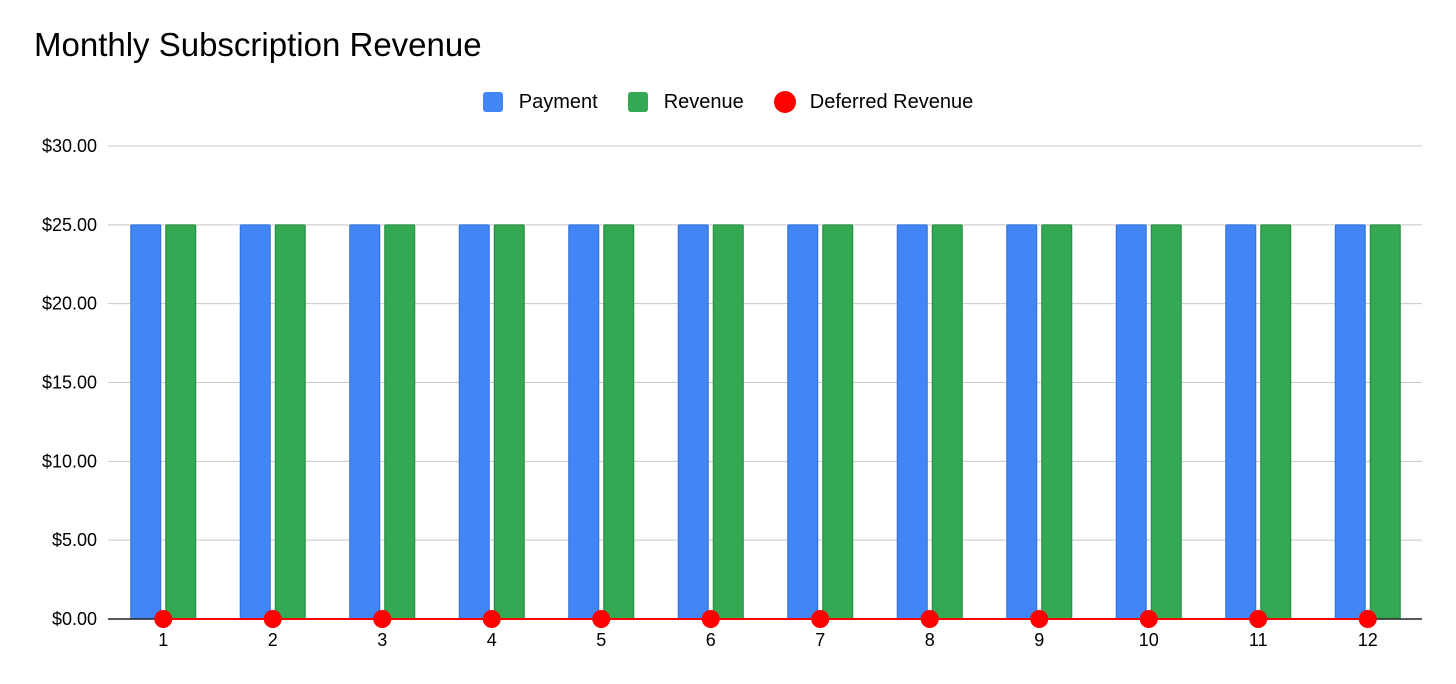  Describe the element at coordinates (1258, 640) in the screenshot. I see `x-tick-label: 11` at that location.